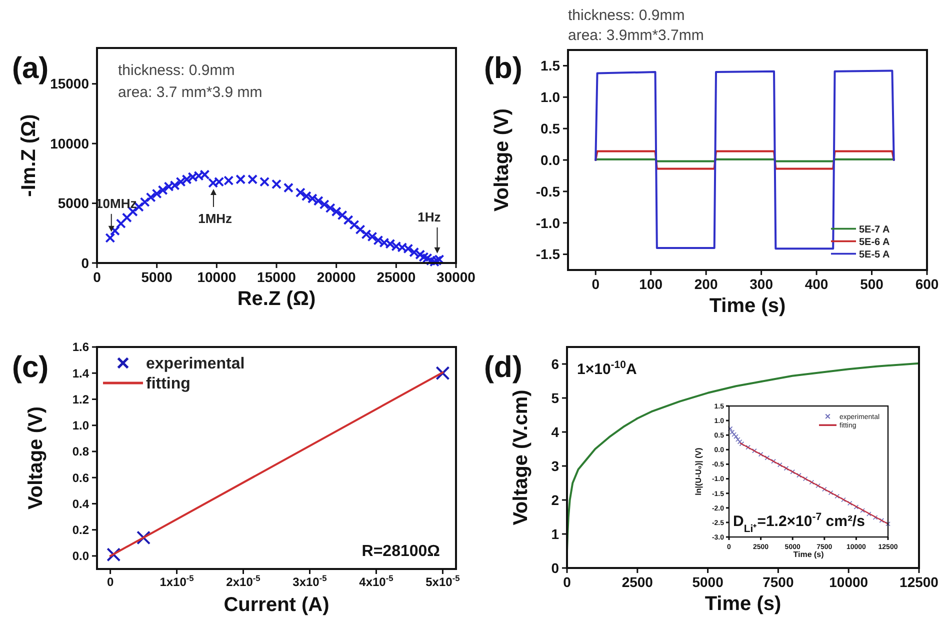 The height and width of the screenshot is (624, 944). Describe the element at coordinates (521, 458) in the screenshot. I see `y-axis-title: Voltage (V.cm)` at that location.